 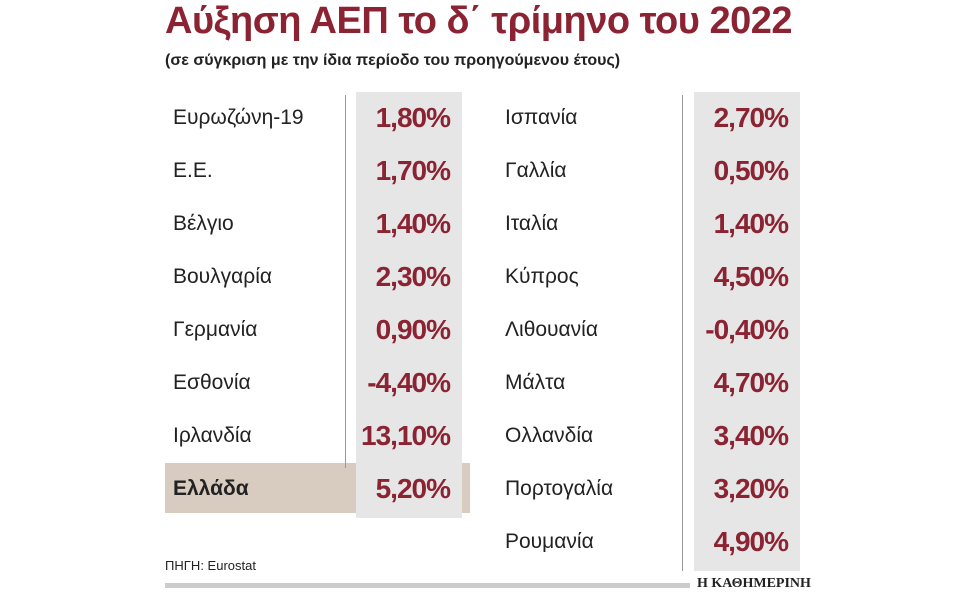 I want to click on row-value: 3,20%, so click(x=751, y=488).